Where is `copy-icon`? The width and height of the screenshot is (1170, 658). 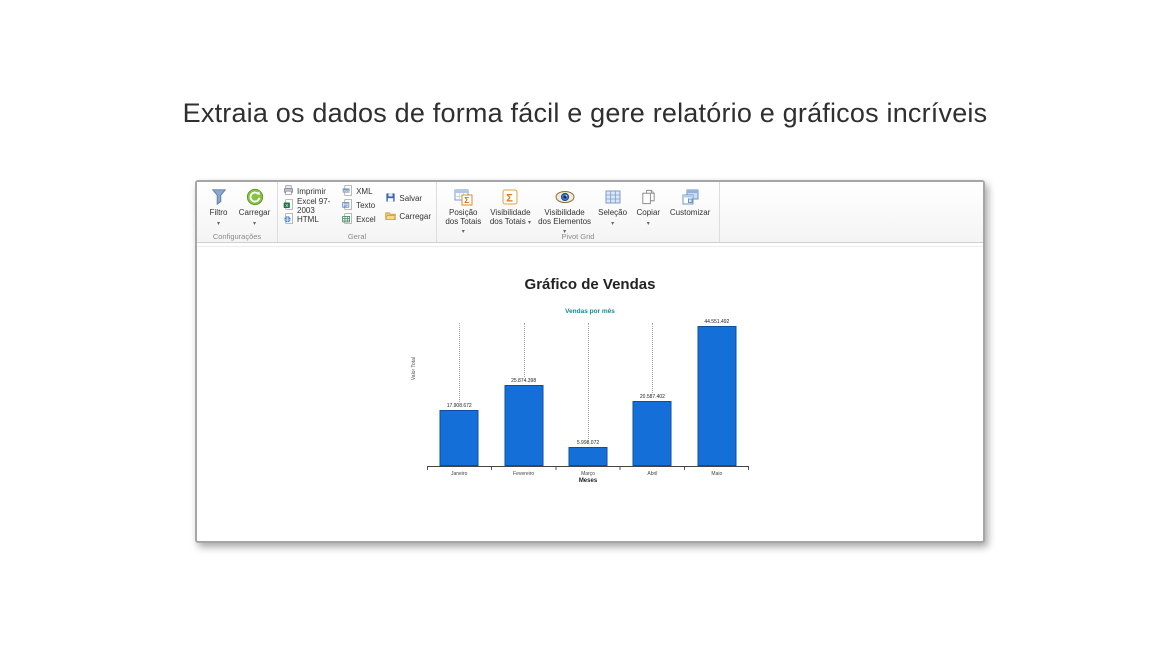 copy-icon is located at coordinates (648, 197).